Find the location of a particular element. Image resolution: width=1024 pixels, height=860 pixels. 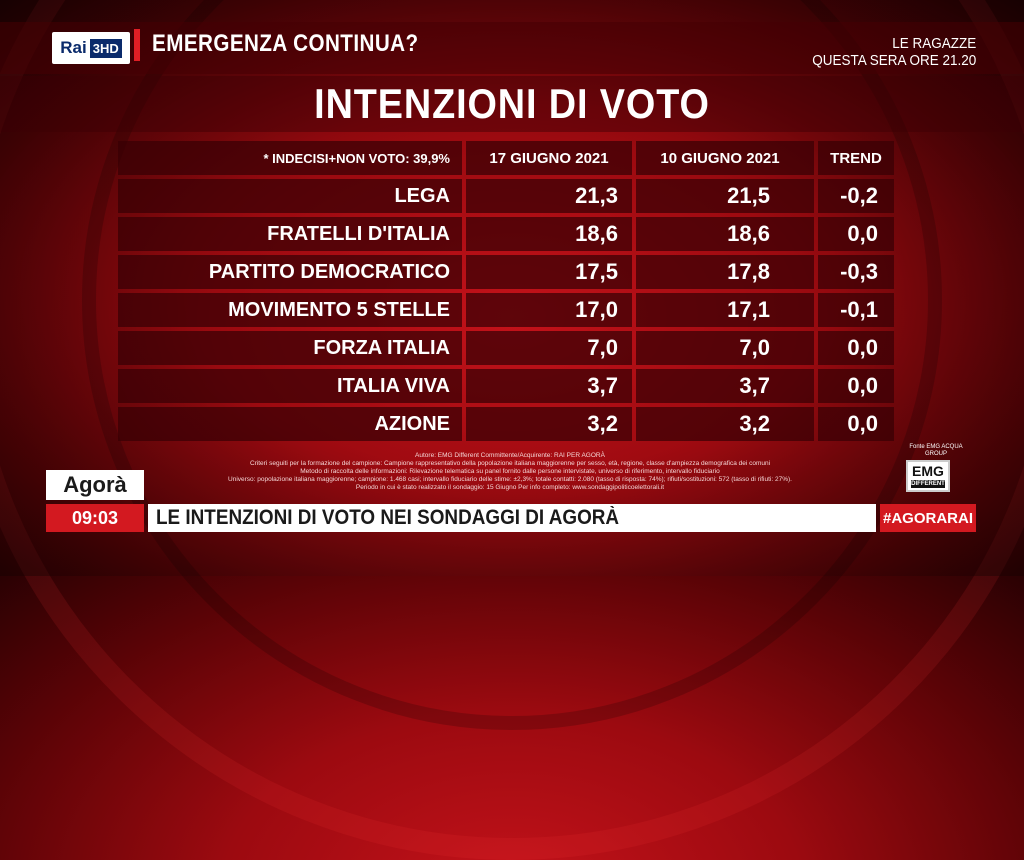

undecided-note: * INDECISI+NON VOTO: 39,9% is located at coordinates (290, 158).